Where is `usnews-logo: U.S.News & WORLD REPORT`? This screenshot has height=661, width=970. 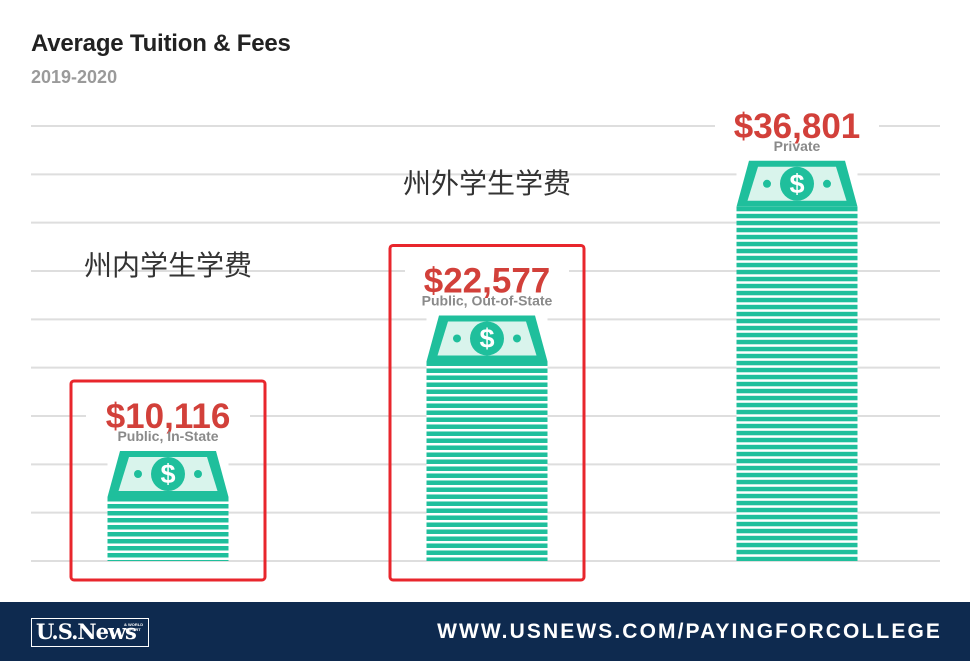 usnews-logo: U.S.News & WORLD REPORT is located at coordinates (90, 632).